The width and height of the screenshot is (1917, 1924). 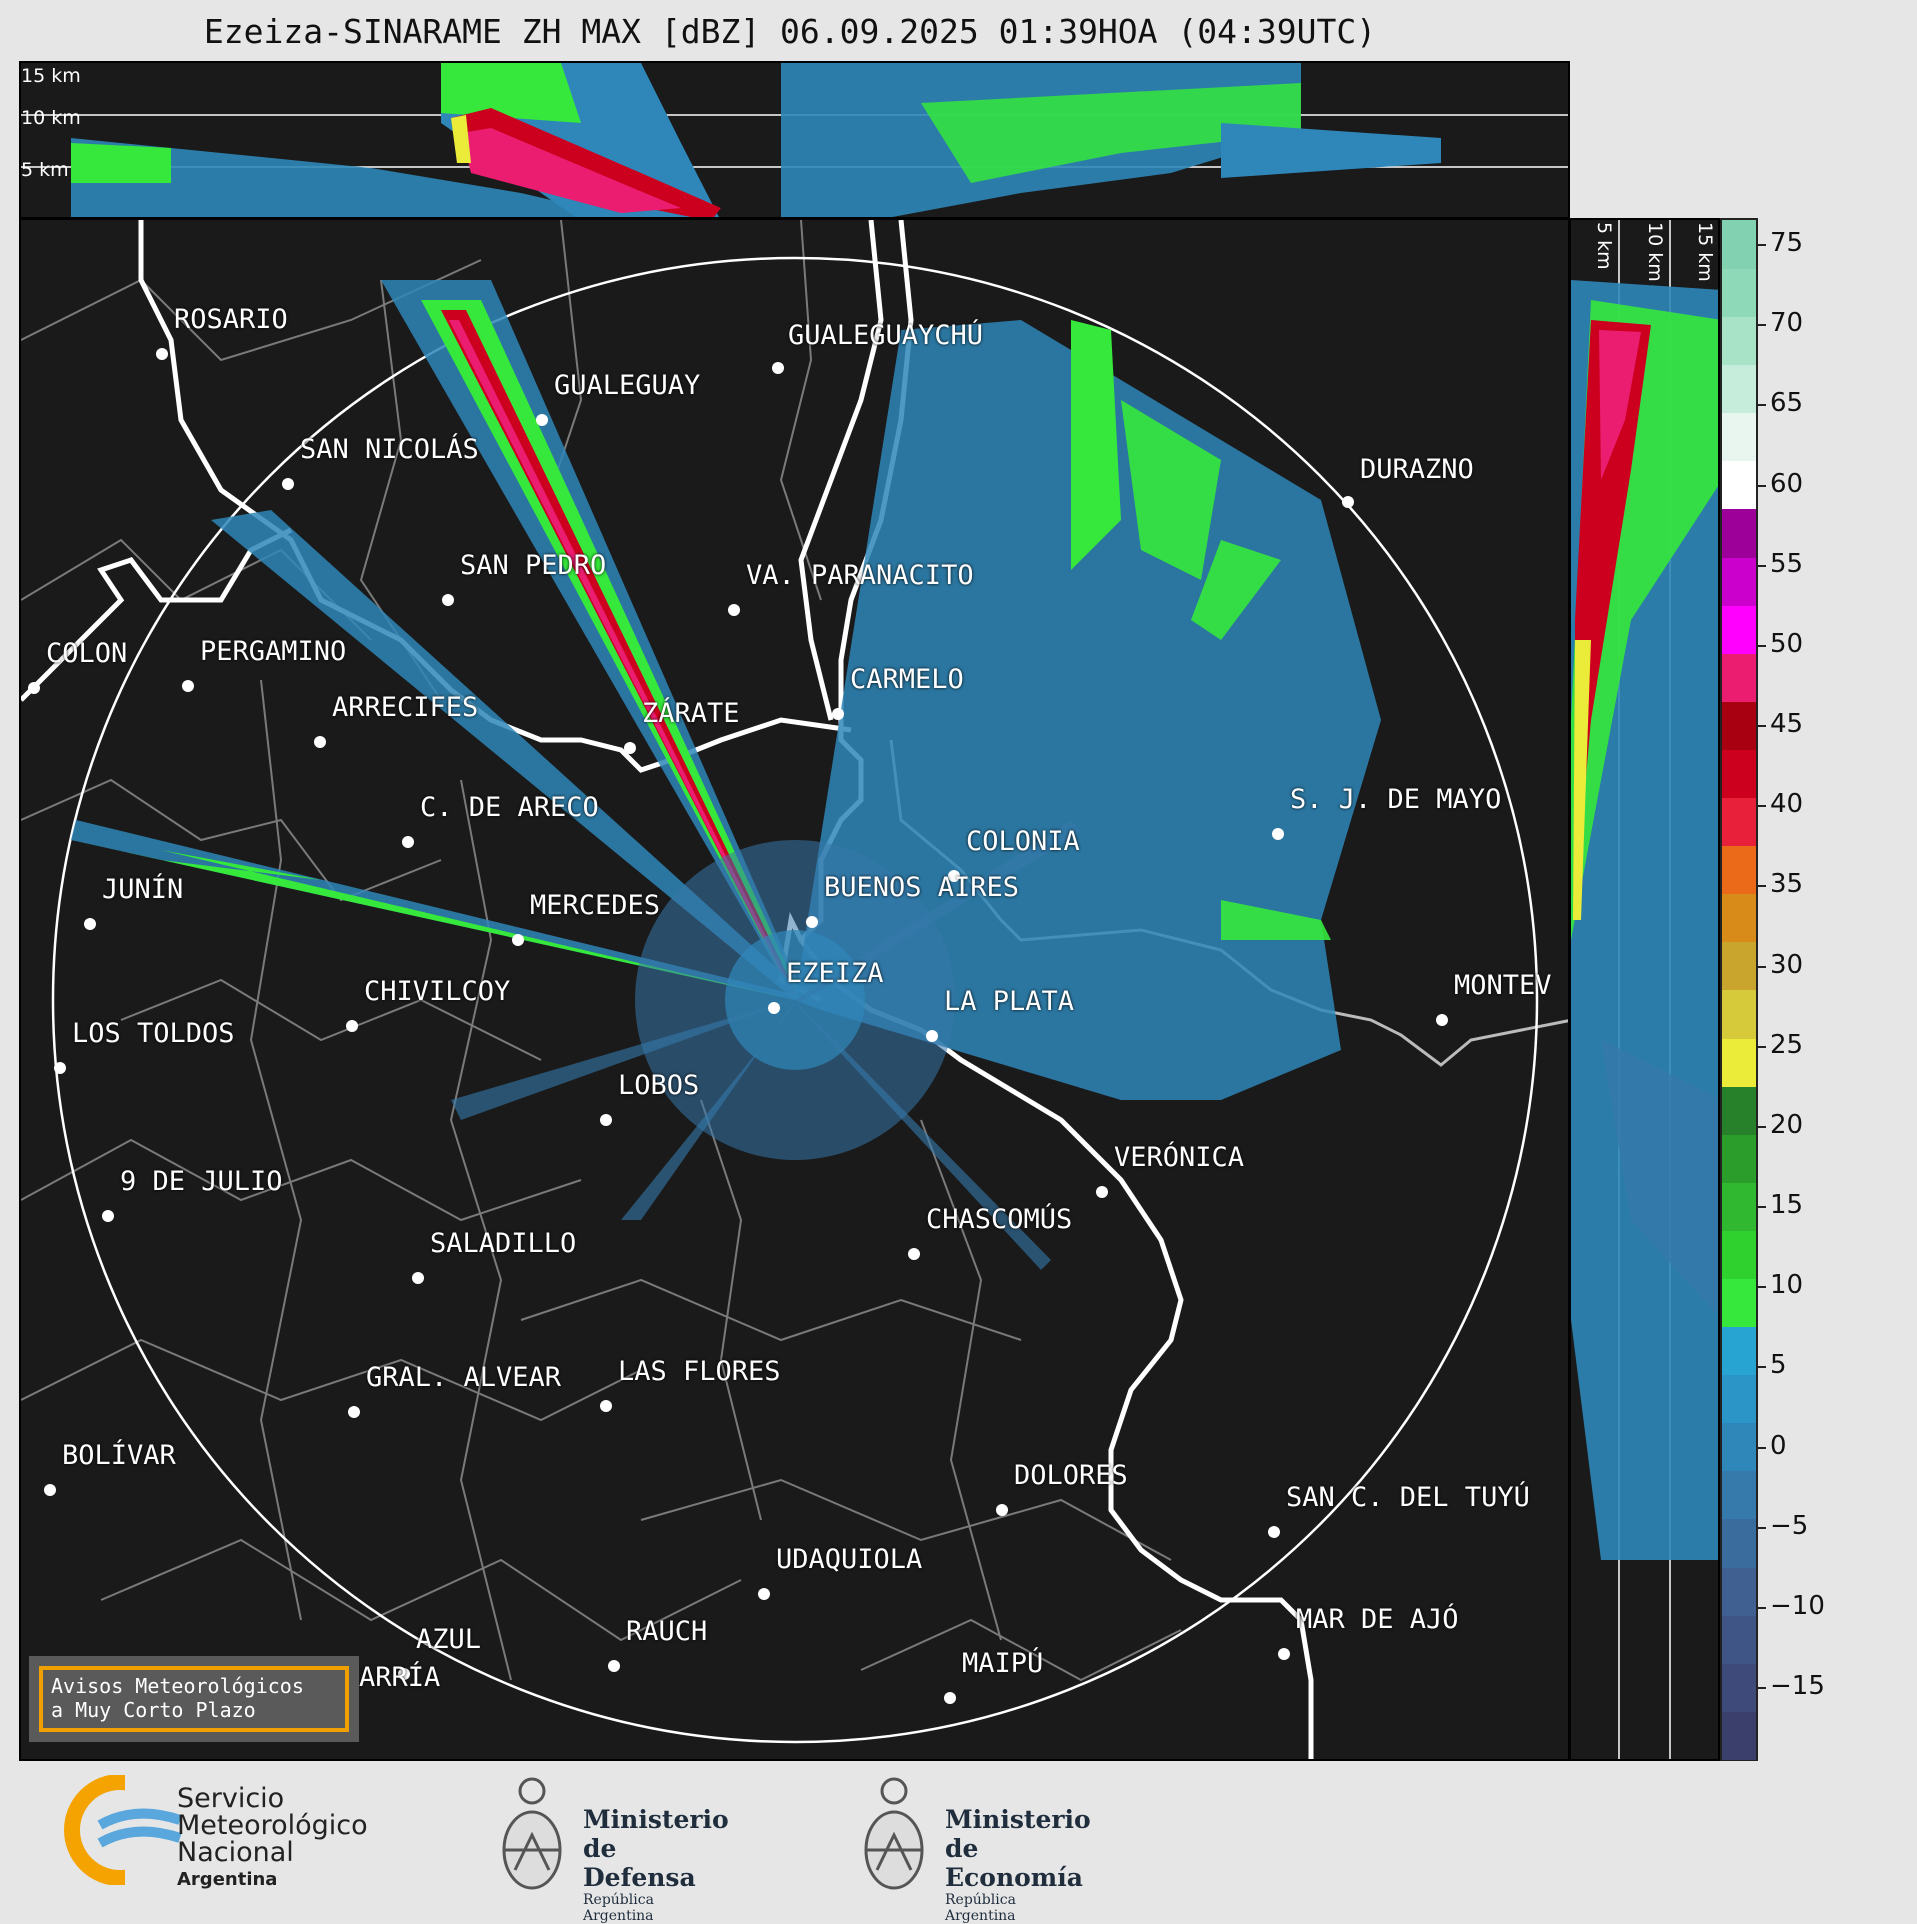 What do you see at coordinates (699, 1371) in the screenshot?
I see `city-label: LAS FLORES` at bounding box center [699, 1371].